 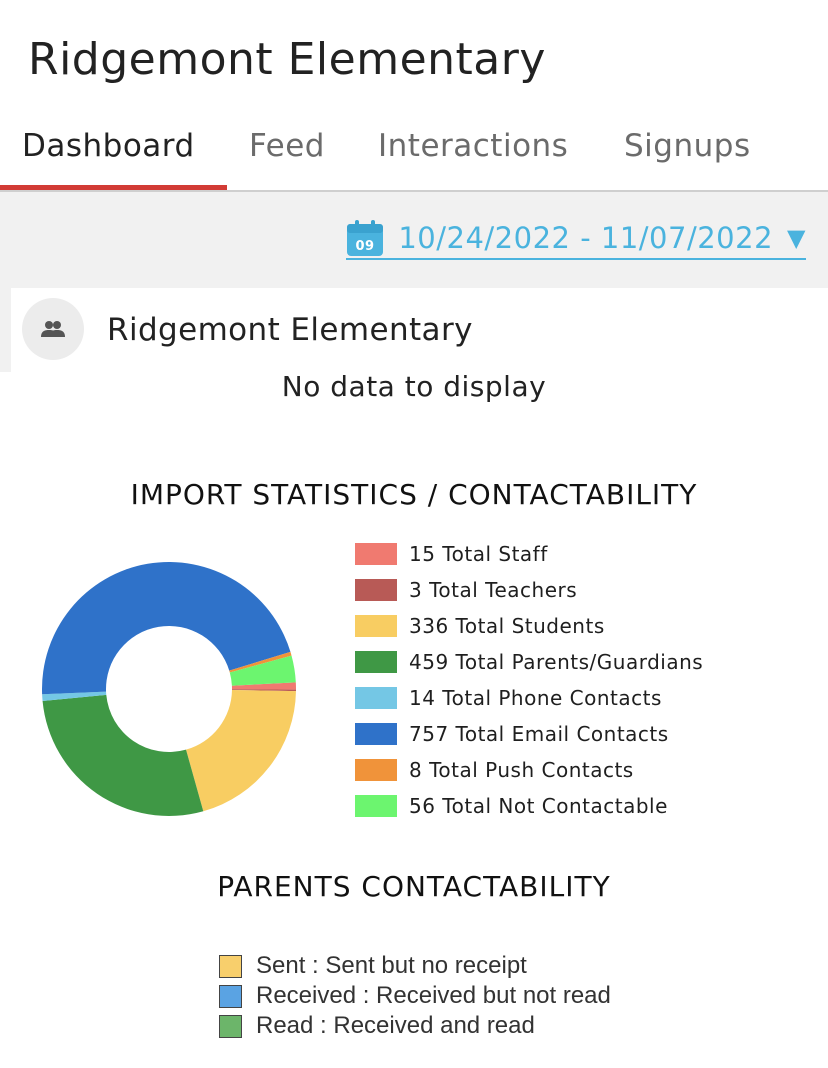 I want to click on date-range-picker: 09 10/24/2022 - 11/07/2022 ▼, so click(x=576, y=239).